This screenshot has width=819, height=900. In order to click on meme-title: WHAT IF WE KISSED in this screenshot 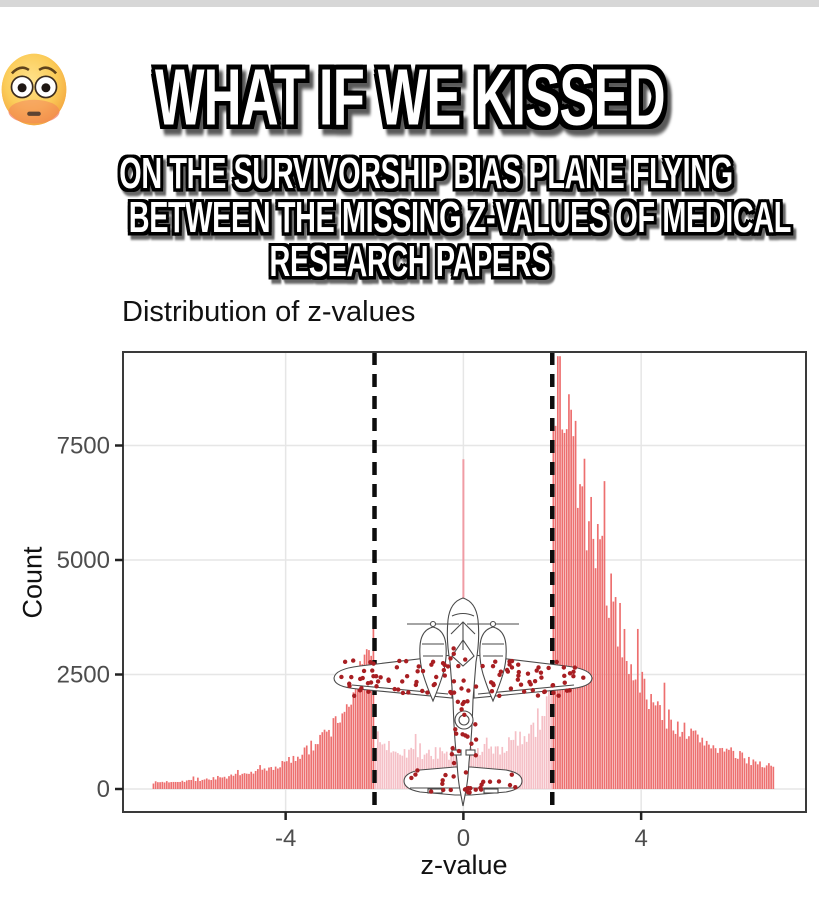, I will do `click(410, 97)`.